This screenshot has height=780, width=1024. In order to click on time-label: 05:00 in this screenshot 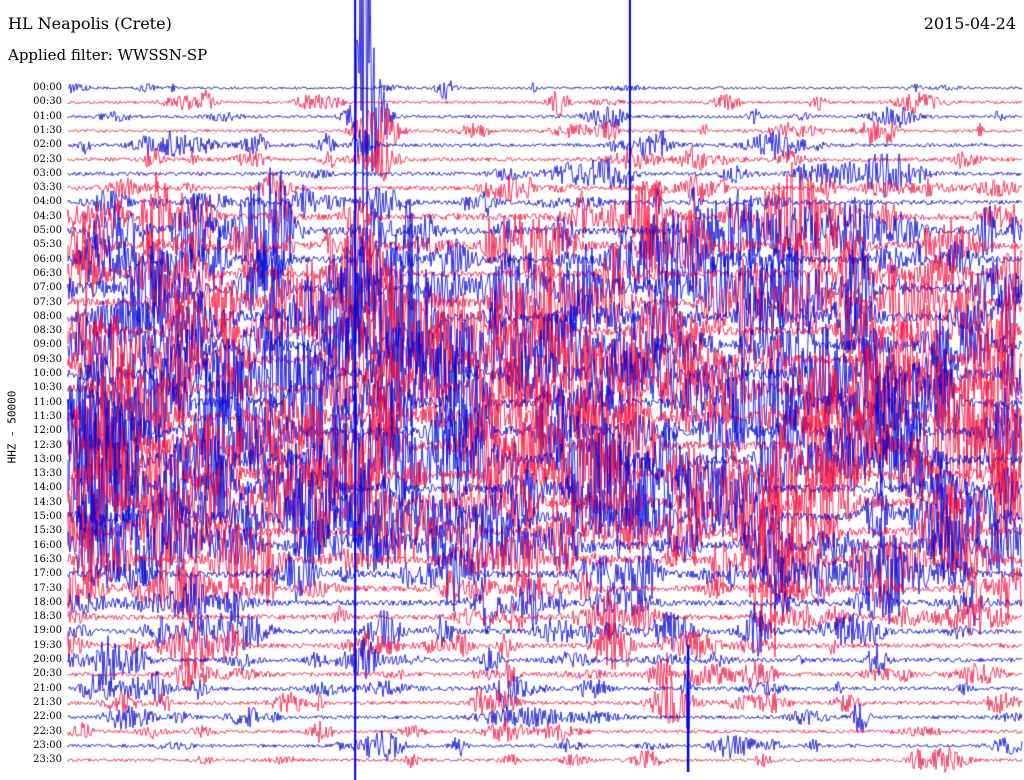, I will do `click(47, 230)`.